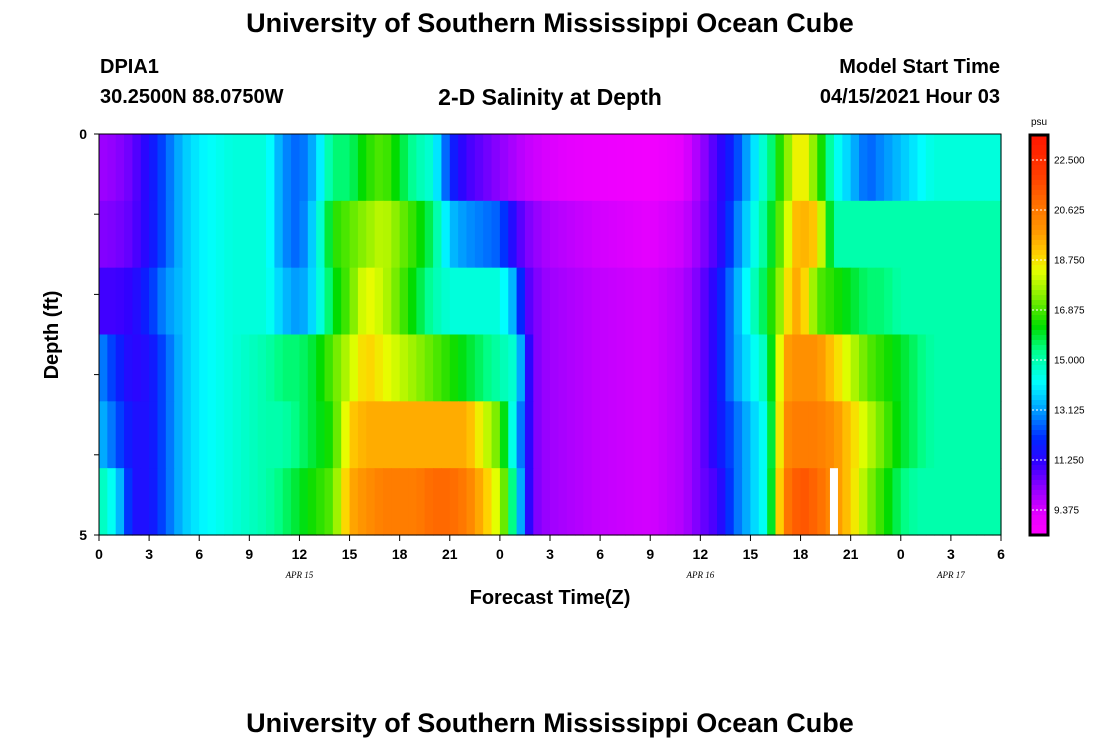  Describe the element at coordinates (83, 134) in the screenshot. I see `y-tick-label: 0` at that location.